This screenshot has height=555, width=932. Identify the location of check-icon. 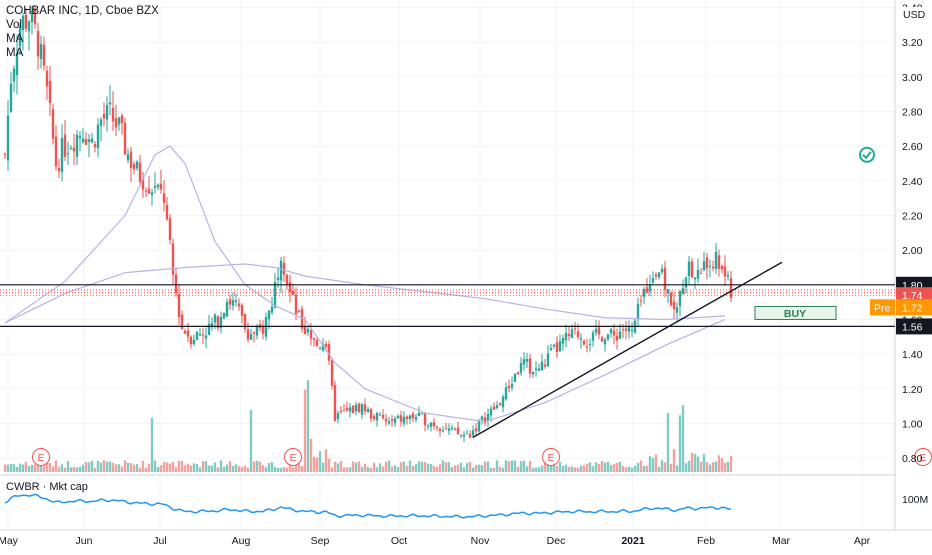
(867, 154).